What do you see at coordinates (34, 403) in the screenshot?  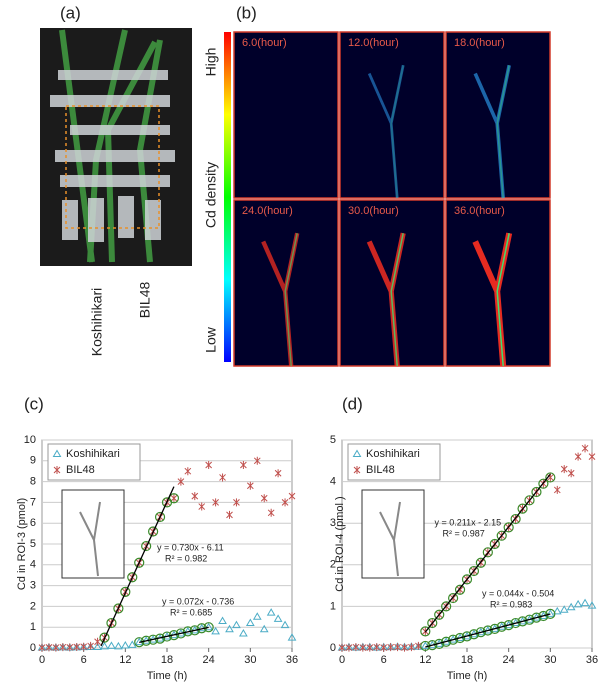 I see `panel-label: (c)` at bounding box center [34, 403].